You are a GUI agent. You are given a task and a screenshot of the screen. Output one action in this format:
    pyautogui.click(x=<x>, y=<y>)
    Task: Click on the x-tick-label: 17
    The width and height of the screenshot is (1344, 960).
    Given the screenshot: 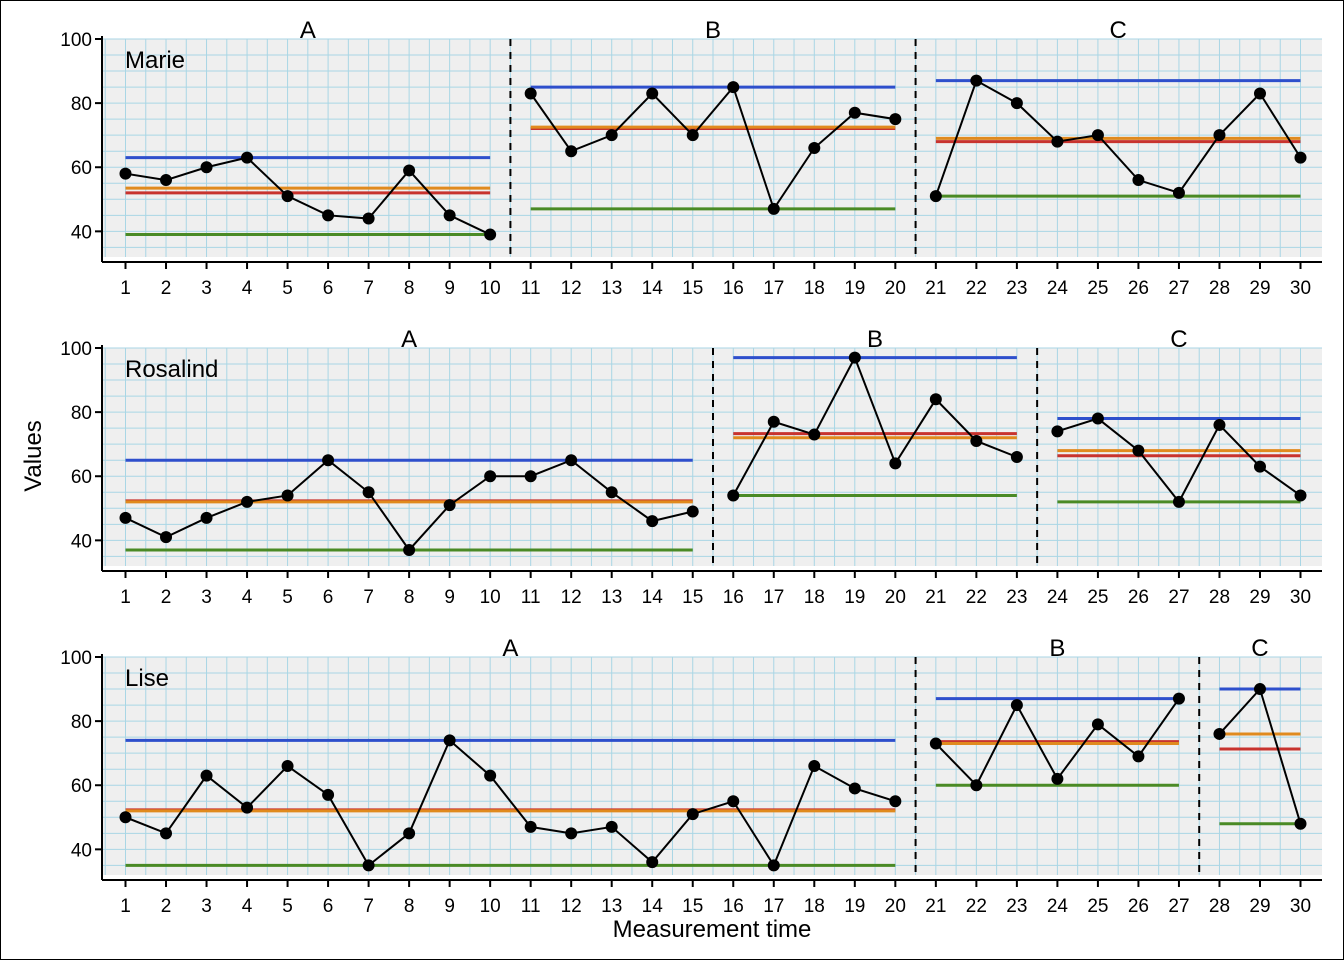 What is the action you would take?
    pyautogui.click(x=773, y=906)
    